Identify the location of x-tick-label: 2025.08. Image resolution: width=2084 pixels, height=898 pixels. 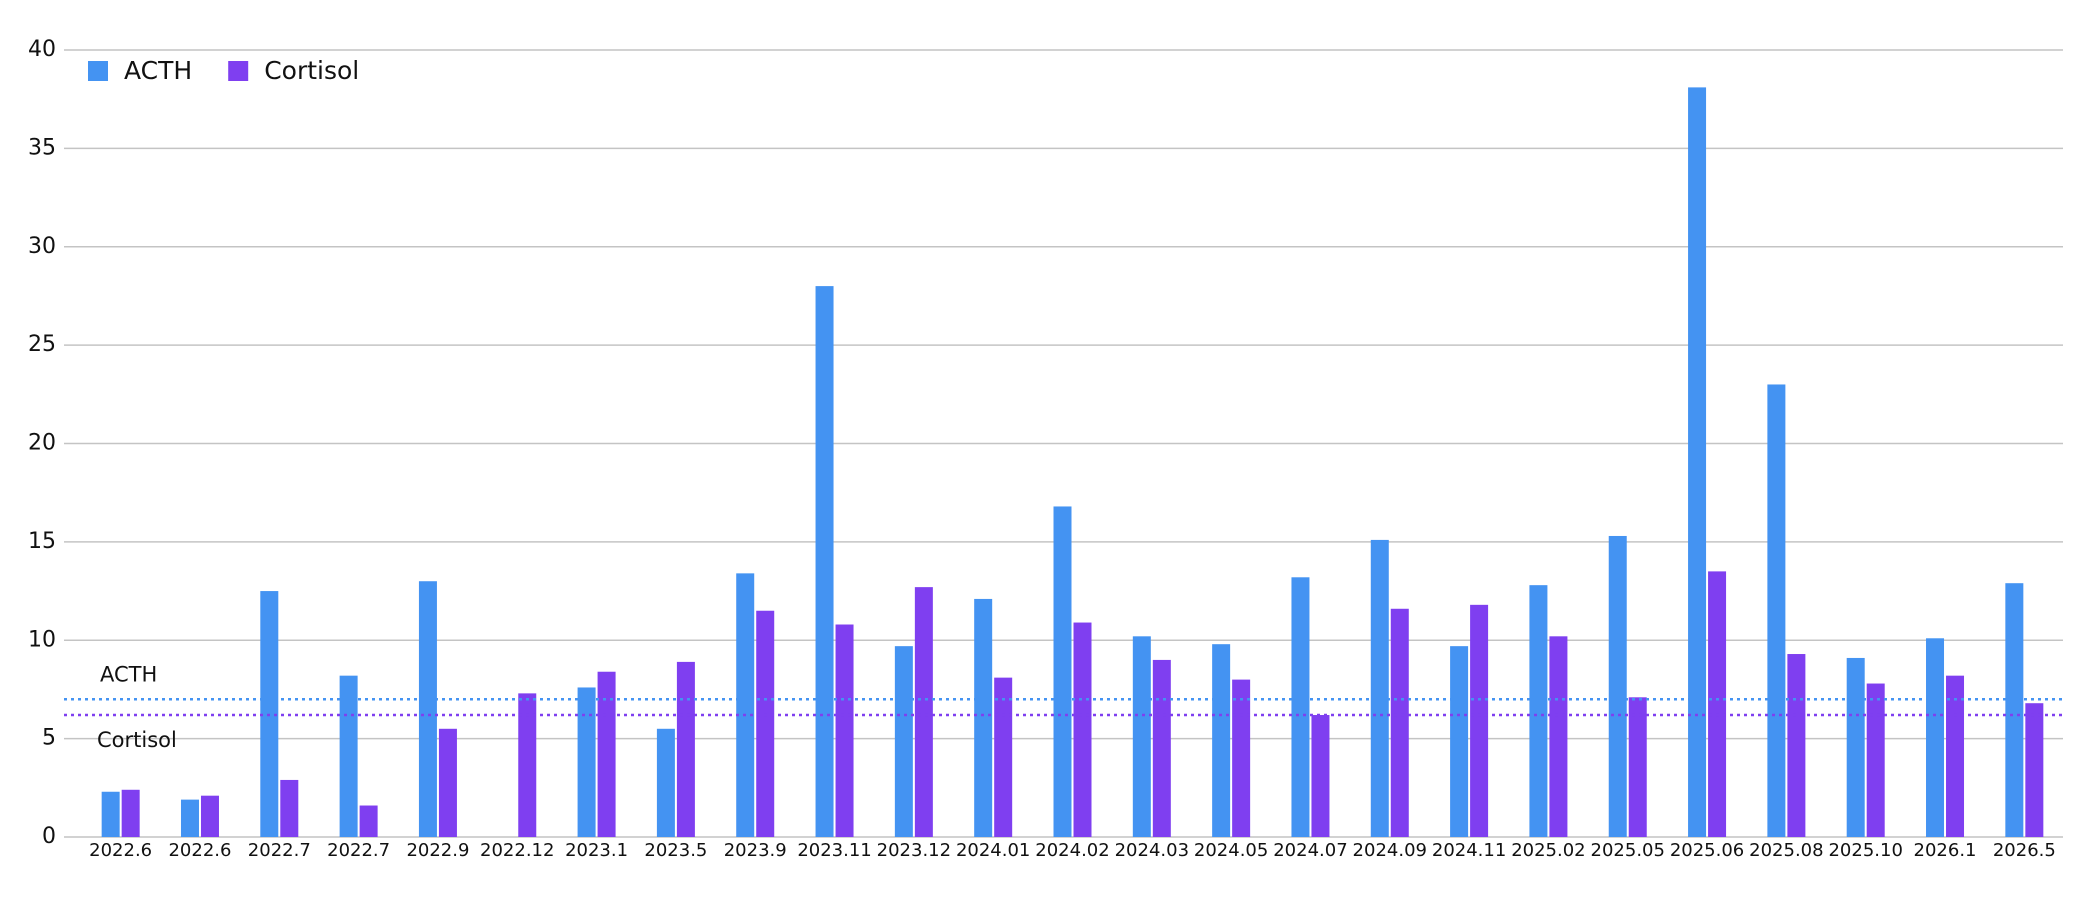
(1786, 850).